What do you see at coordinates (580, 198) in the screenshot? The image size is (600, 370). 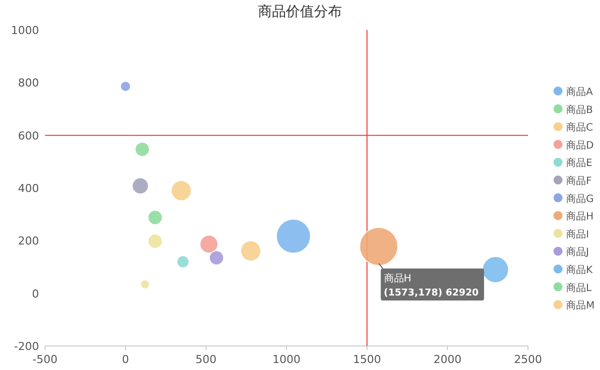 I see `legend-label: 商品G` at bounding box center [580, 198].